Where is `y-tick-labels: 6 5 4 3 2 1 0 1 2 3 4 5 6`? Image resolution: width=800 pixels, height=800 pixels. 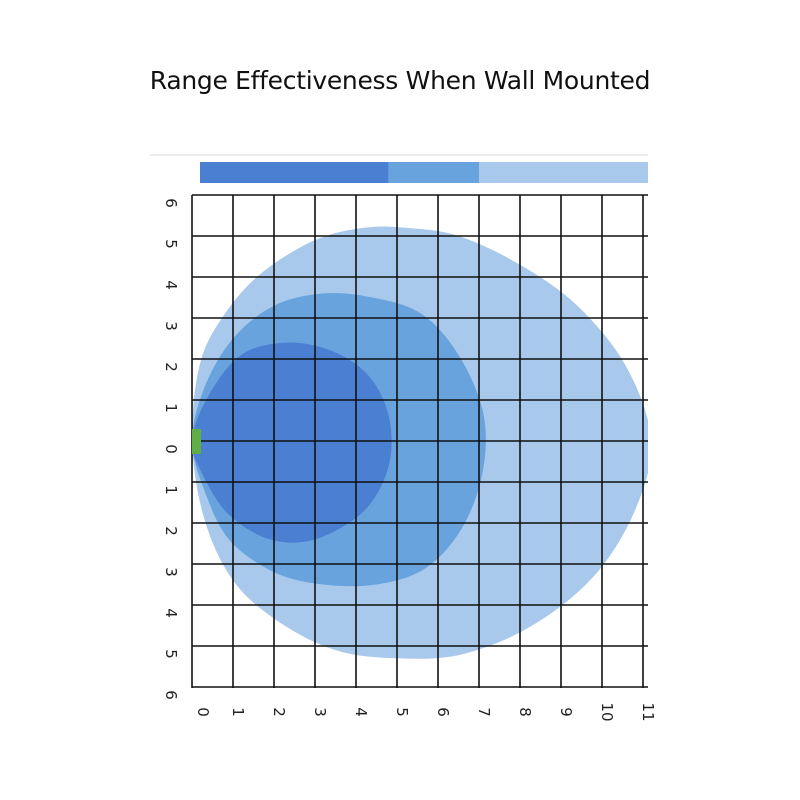 y-tick-labels: 6 5 4 3 2 1 0 1 2 3 4 5 6 is located at coordinates (171, 449).